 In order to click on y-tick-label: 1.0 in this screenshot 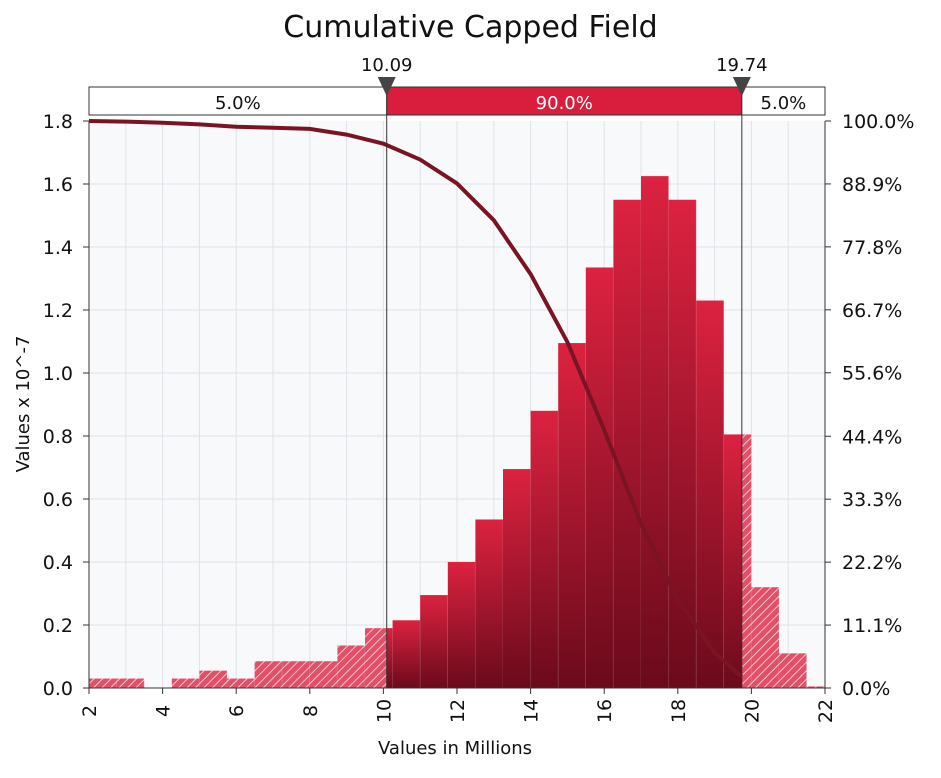, I will do `click(58, 374)`.